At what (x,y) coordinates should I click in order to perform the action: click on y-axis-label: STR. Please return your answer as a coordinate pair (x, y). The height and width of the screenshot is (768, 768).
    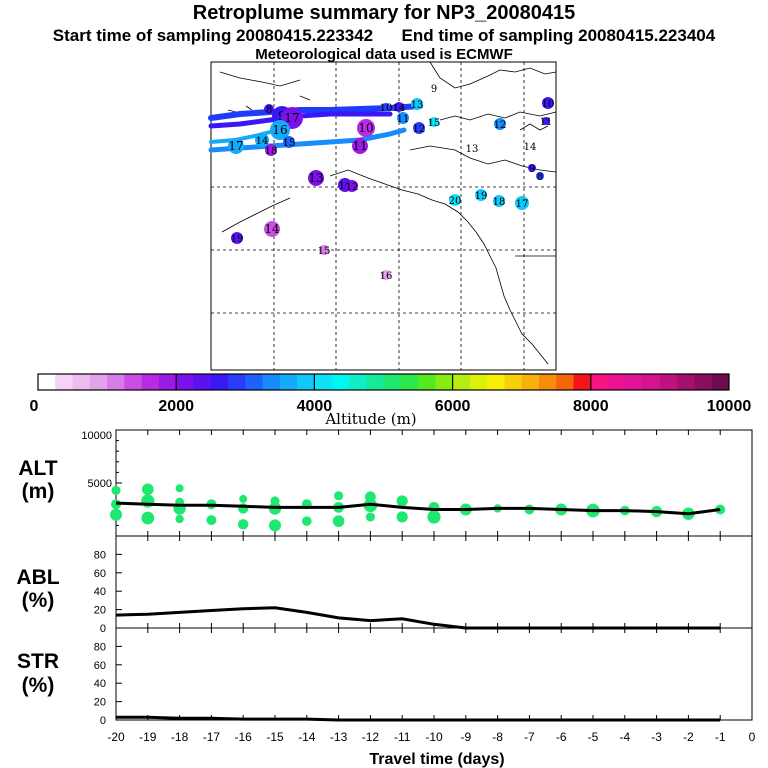
    Looking at the image, I should click on (38, 661).